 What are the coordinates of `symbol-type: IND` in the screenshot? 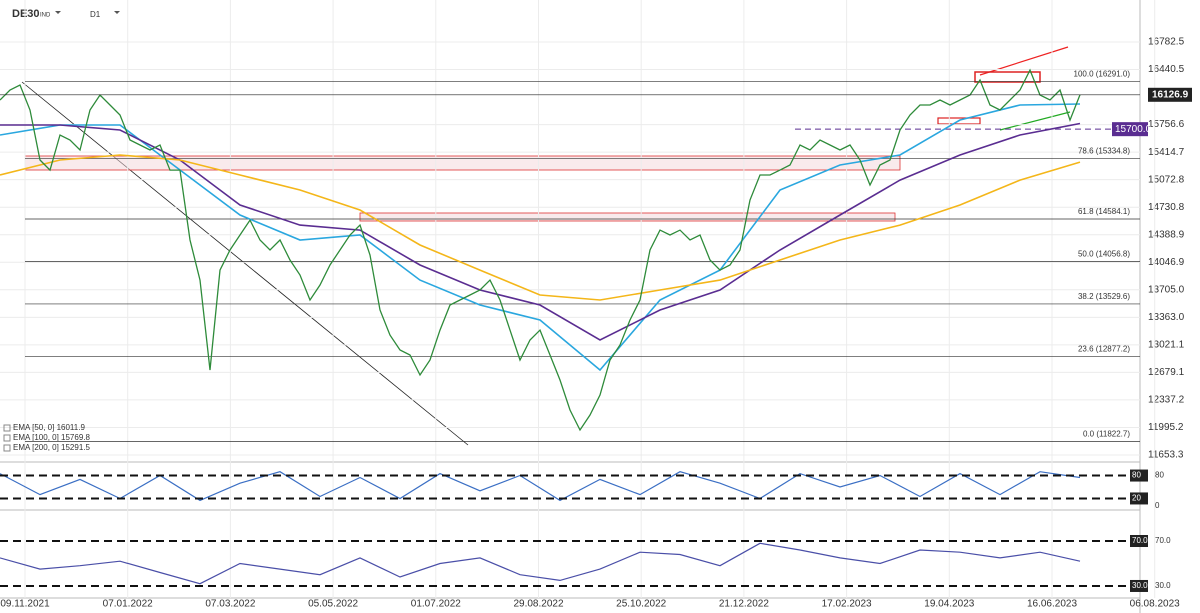 It's located at (45, 16).